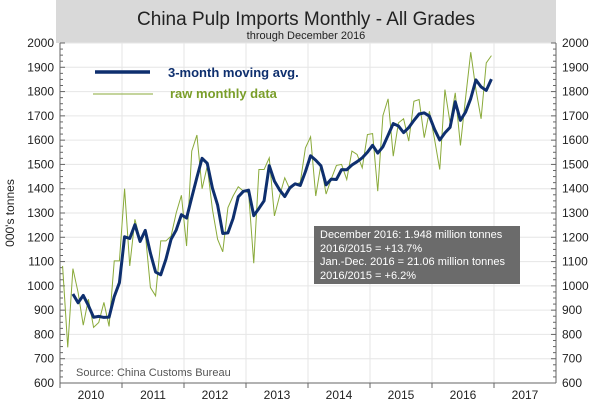  I want to click on source-note: Source: China Customs Bureau, so click(153, 373).